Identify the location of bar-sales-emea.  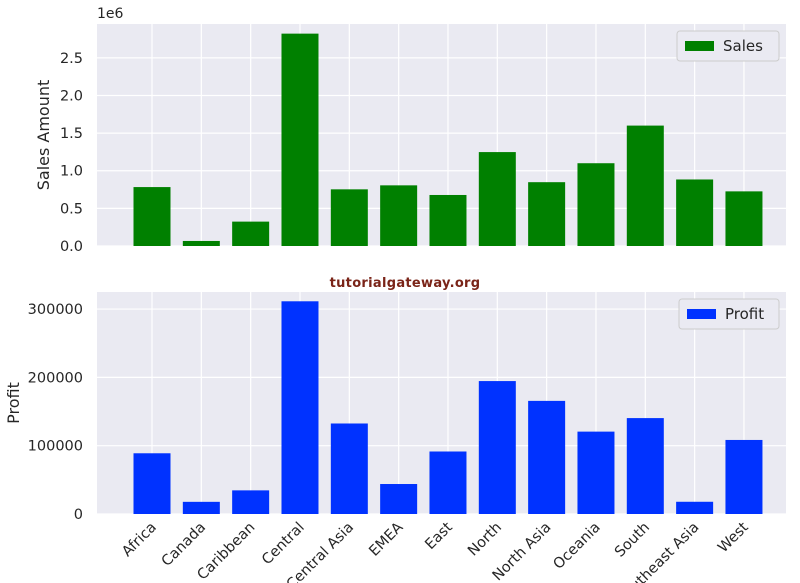
(399, 215).